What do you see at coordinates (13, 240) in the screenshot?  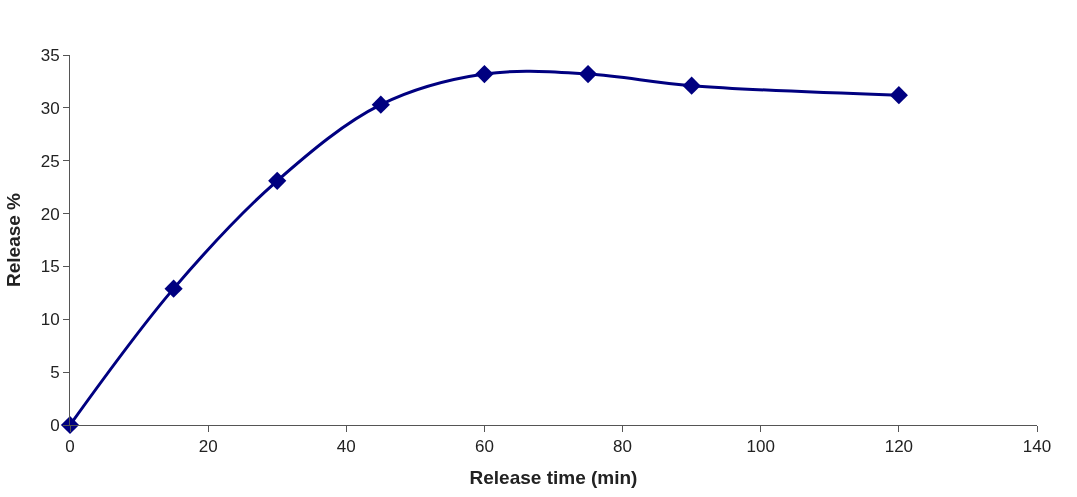 I see `y-axis-title: Release %` at bounding box center [13, 240].